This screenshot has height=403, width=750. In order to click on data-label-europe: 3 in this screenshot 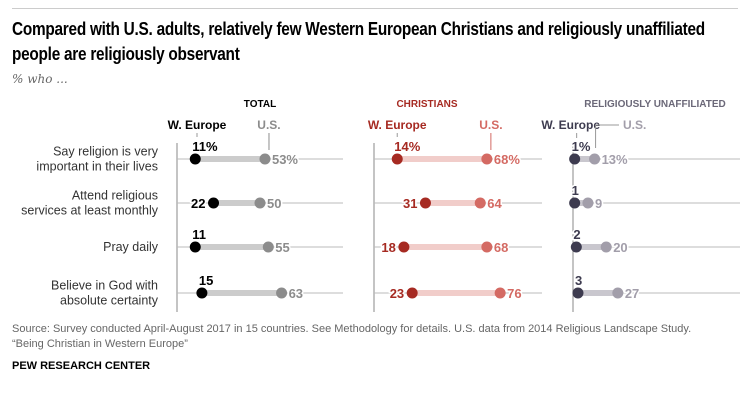, I will do `click(578, 280)`.